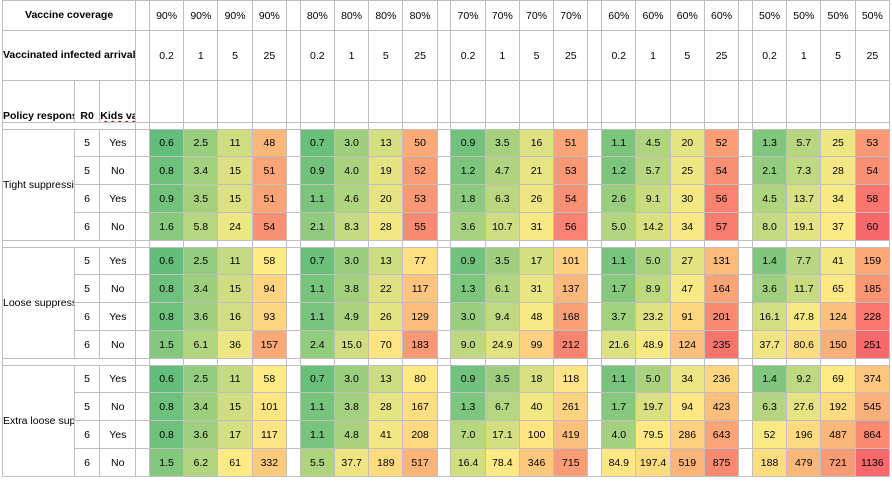 This screenshot has width=892, height=490. I want to click on value-cell: 183, so click(420, 344).